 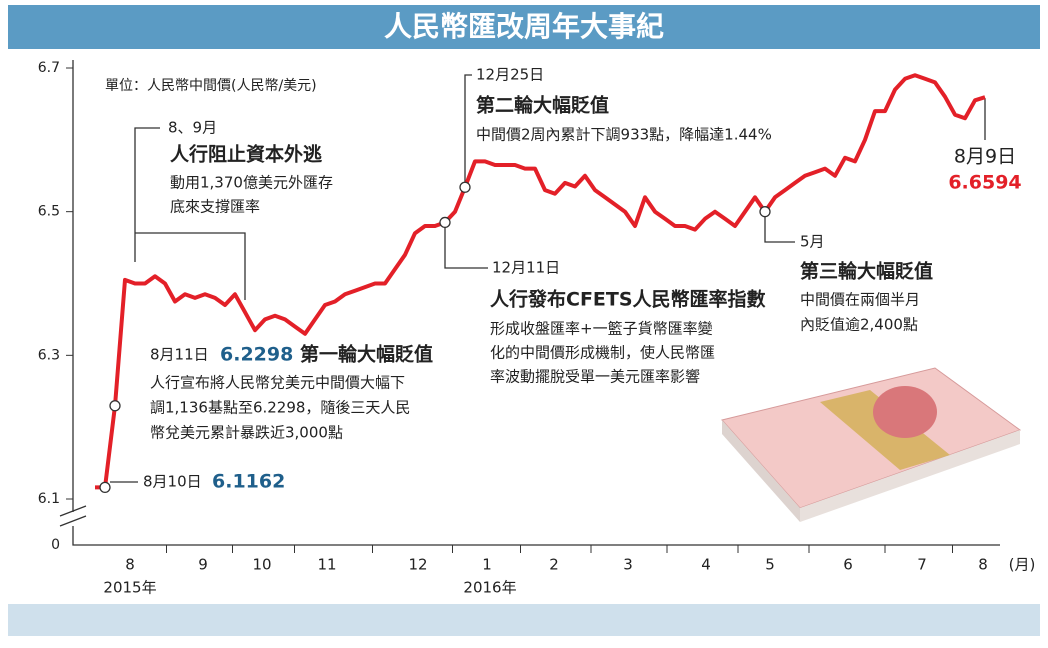 What do you see at coordinates (706, 565) in the screenshot?
I see `x-tick-label: 4` at bounding box center [706, 565].